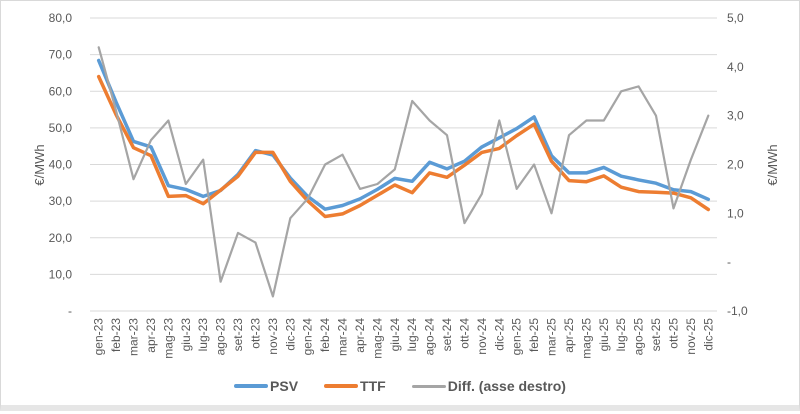 This screenshot has width=800, height=414. Describe the element at coordinates (61, 238) in the screenshot. I see `y-tick-label: 20,0` at that location.